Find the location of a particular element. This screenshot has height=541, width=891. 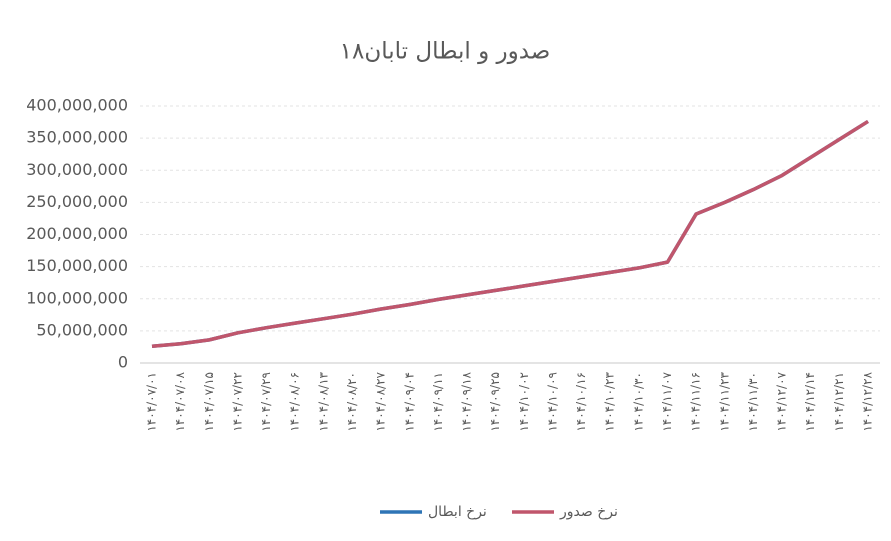

x-tick-label: ۱۴۰۴/۰۷/۰۱ is located at coordinates (152, 402).